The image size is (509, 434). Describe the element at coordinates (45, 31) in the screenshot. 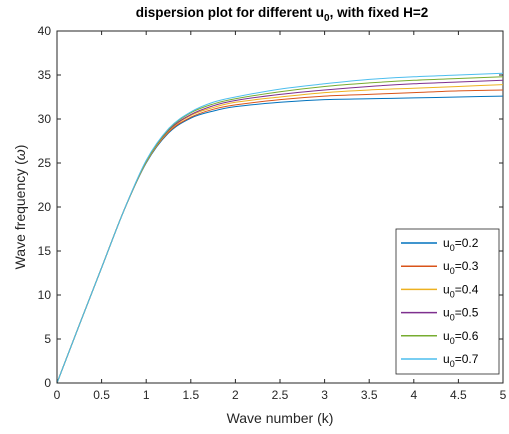

I see `y-tick-label: 40` at that location.